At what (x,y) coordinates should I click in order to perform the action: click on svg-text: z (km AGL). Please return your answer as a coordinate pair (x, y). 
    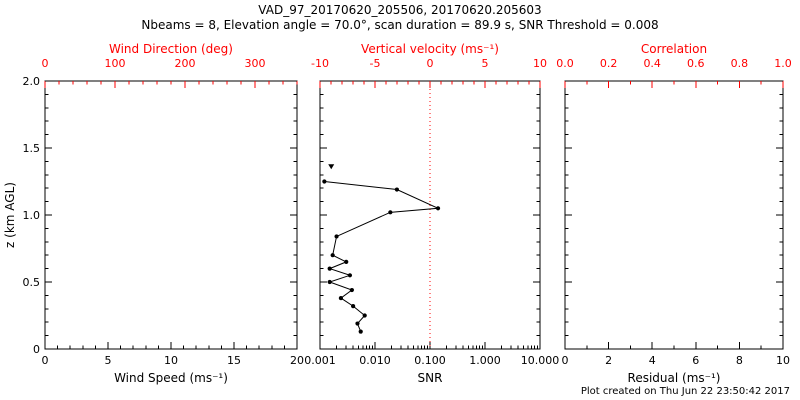
    Looking at the image, I should click on (10, 215).